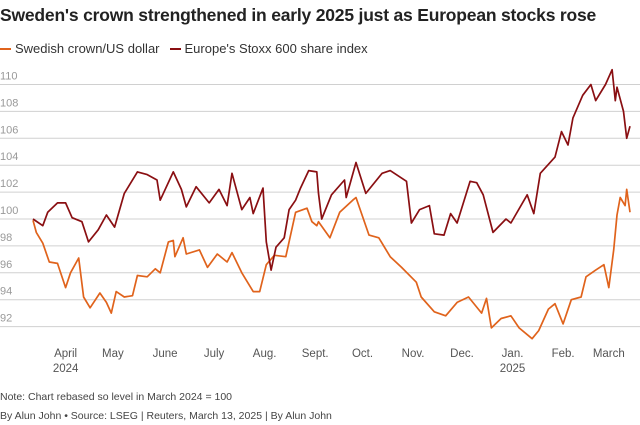 The height and width of the screenshot is (425, 640). I want to click on legend-item-crown: Swedish crown/US dollar, so click(80, 48).